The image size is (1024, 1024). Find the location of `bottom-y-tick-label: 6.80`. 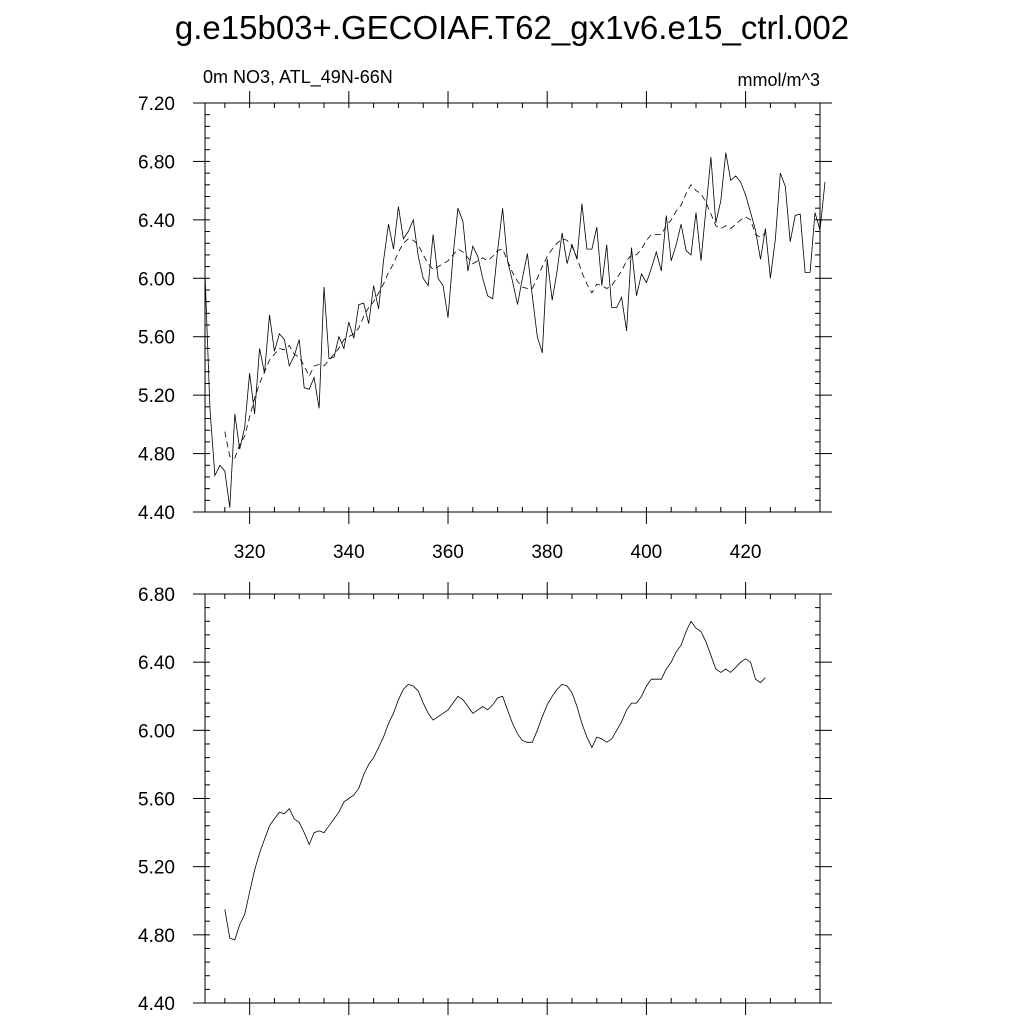

bottom-y-tick-label: 6.80 is located at coordinates (156, 595).